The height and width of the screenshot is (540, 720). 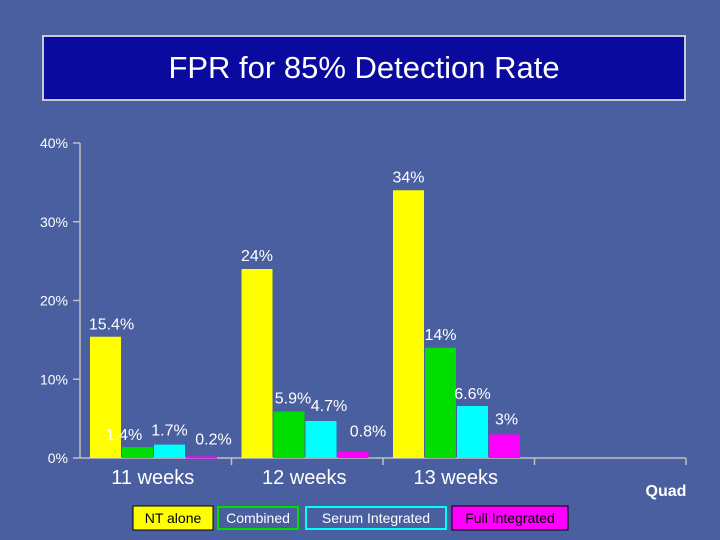 I want to click on bar-value-label: 3%, so click(x=506, y=419).